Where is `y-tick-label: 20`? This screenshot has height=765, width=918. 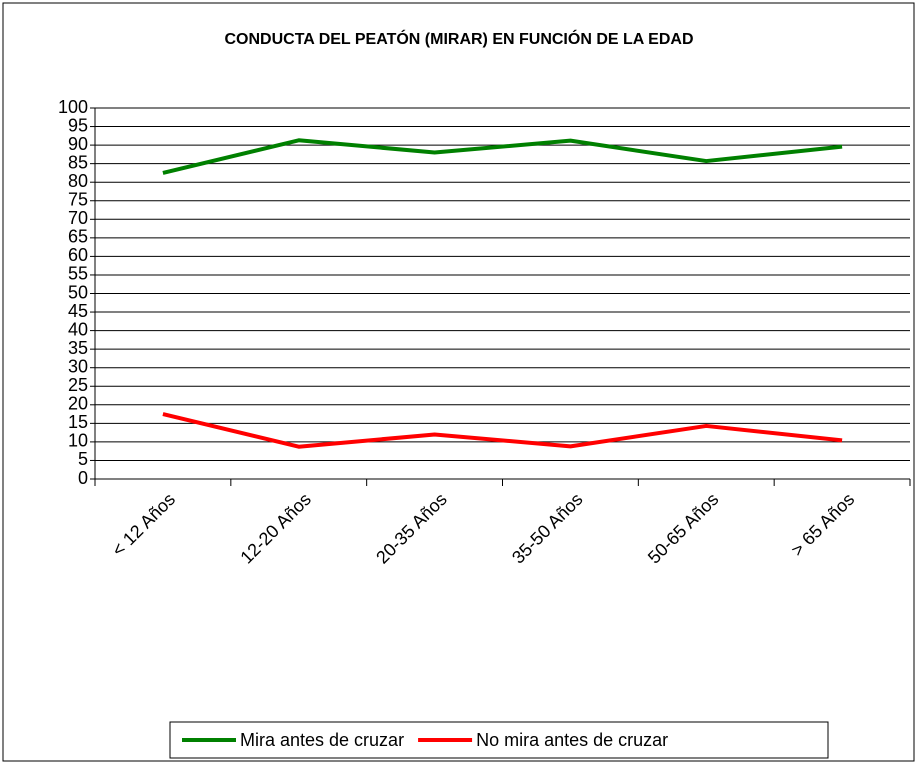 y-tick-label: 20 is located at coordinates (78, 404).